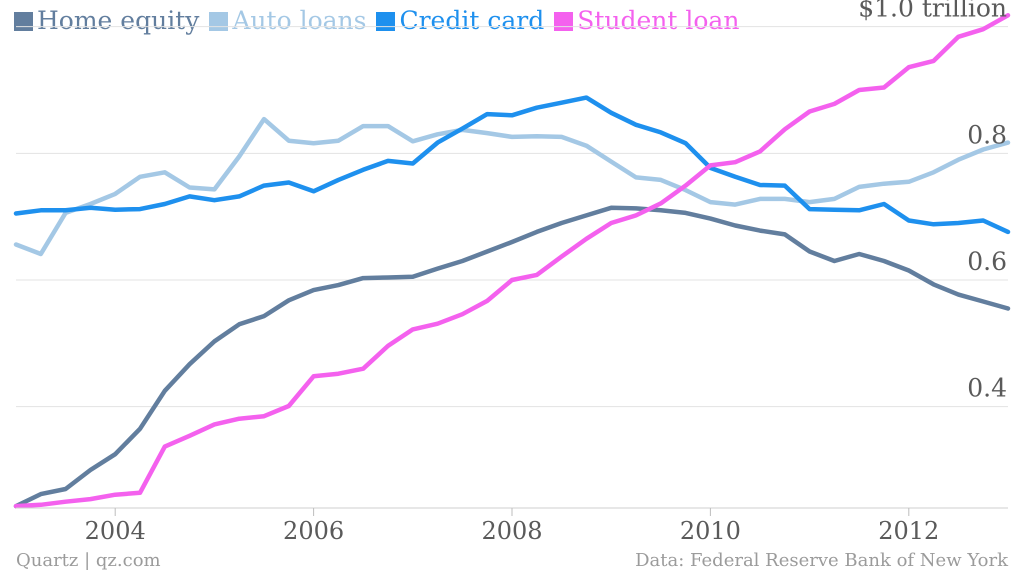 The height and width of the screenshot is (577, 1024). What do you see at coordinates (564, 21) in the screenshot?
I see `legend-swatch-student-loan` at bounding box center [564, 21].